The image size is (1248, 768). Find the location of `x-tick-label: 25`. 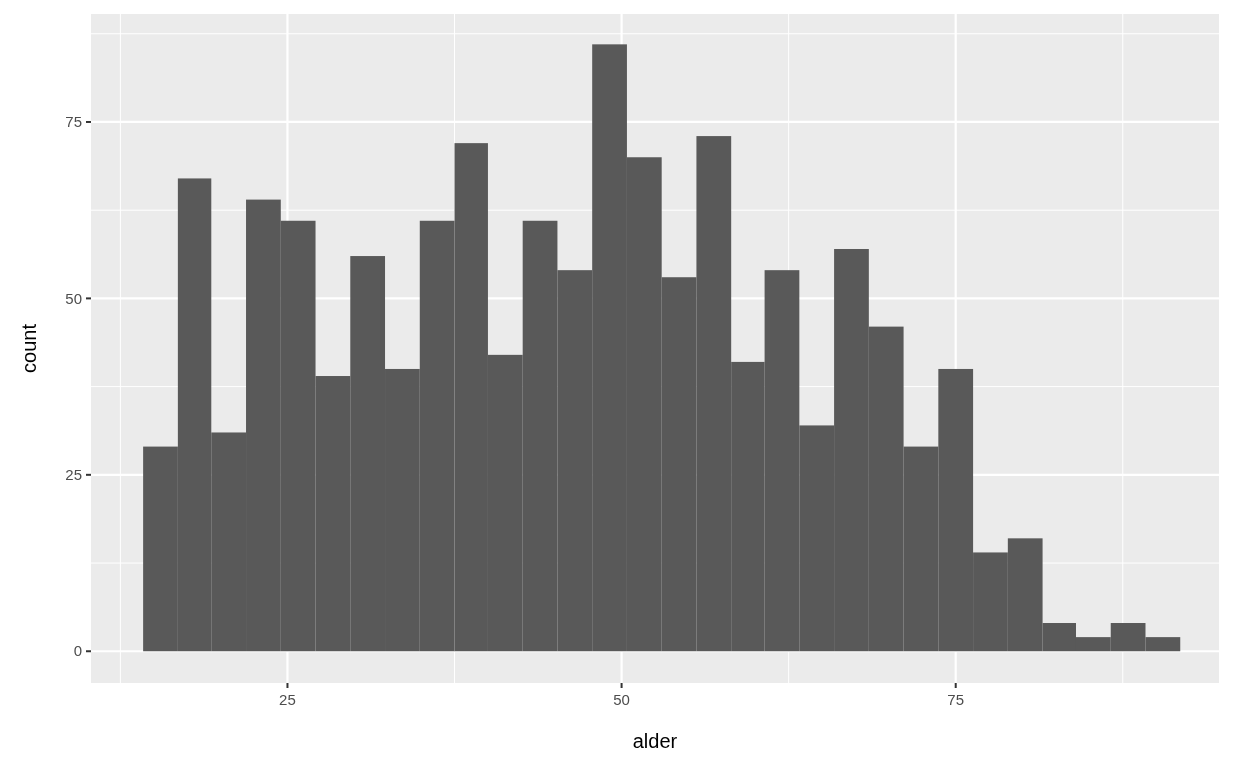

x-tick-label: 25 is located at coordinates (287, 699).